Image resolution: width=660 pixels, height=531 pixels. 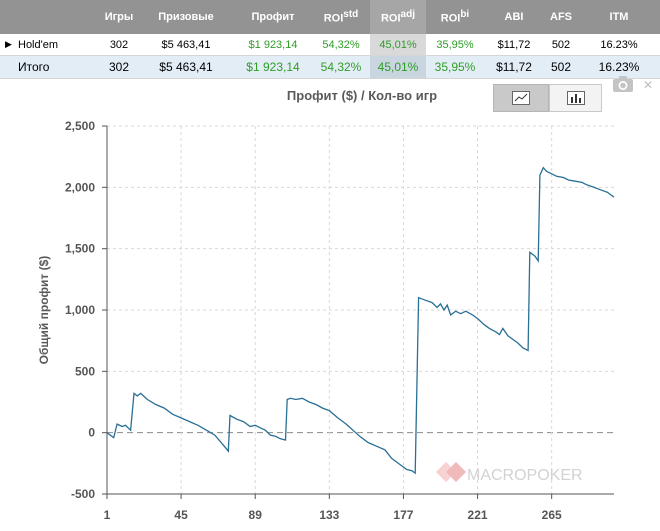 I want to click on y-tick-label: 1,500, so click(x=80, y=249).